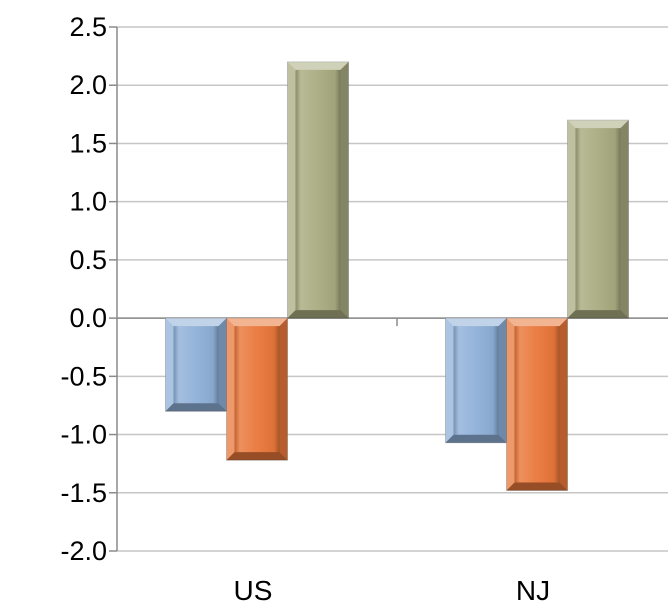  I want to click on y-tick-label: 2.0, so click(88, 85).